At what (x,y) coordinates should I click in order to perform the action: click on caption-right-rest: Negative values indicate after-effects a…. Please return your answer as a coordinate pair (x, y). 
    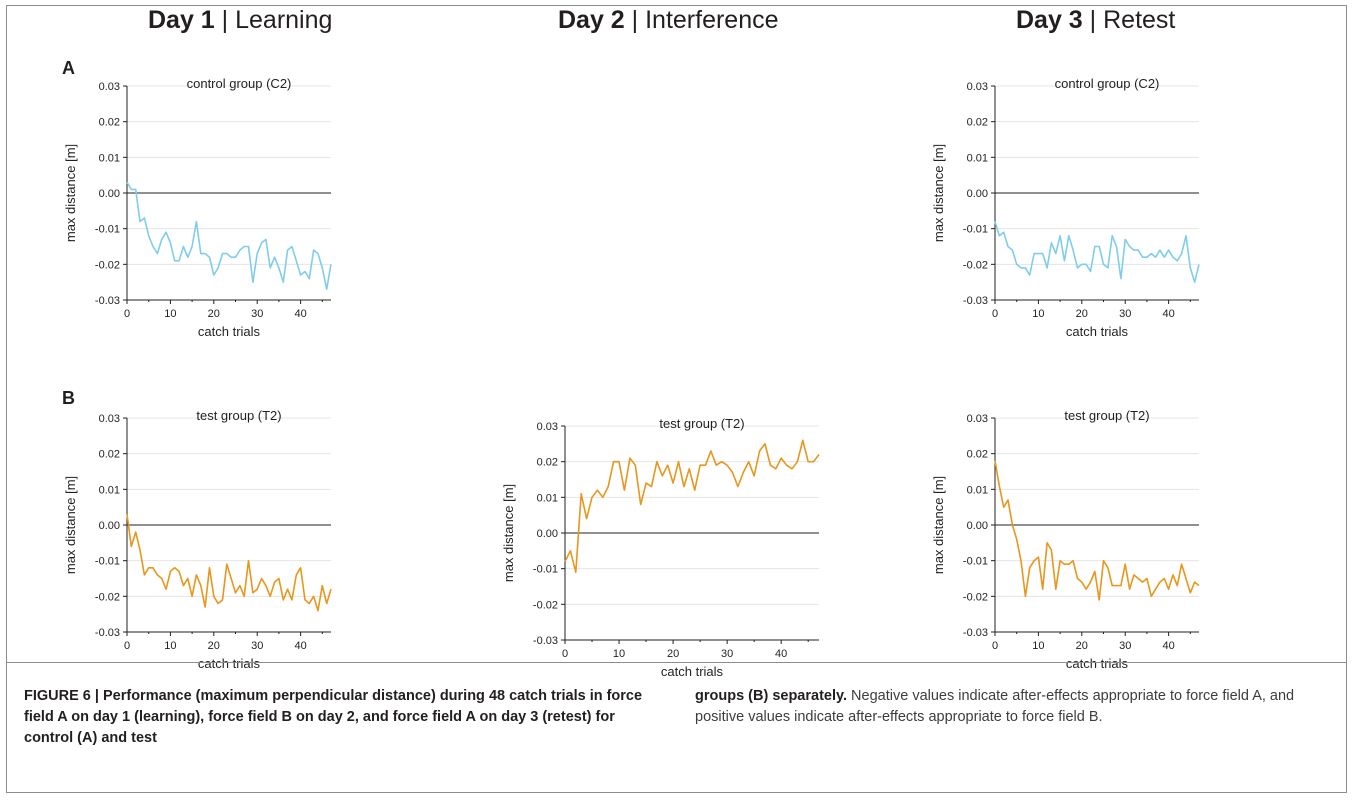
    Looking at the image, I should click on (995, 706).